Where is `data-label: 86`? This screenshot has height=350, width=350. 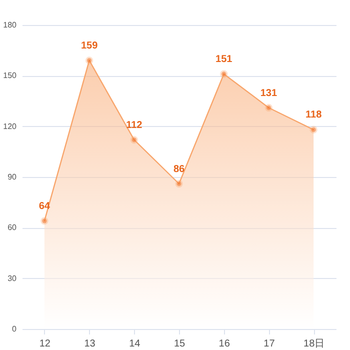 data-label: 86 is located at coordinates (179, 169).